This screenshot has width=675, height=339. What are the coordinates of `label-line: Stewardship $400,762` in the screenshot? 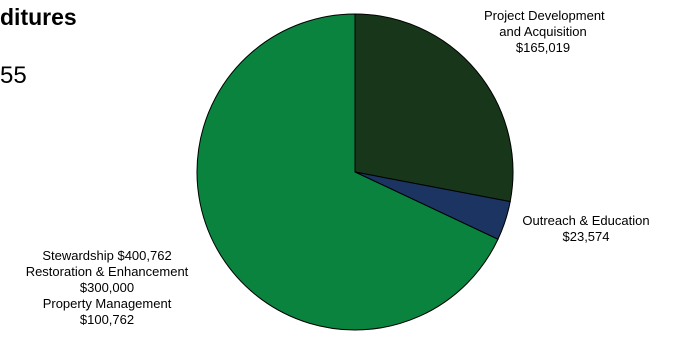 It's located at (107, 255).